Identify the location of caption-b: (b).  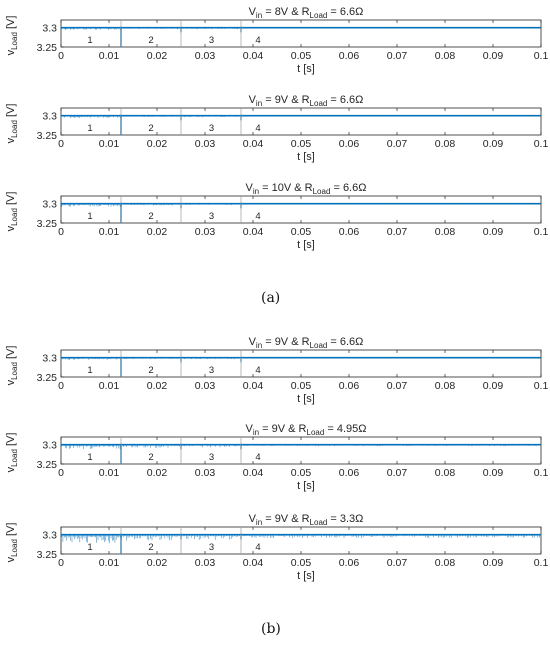
(271, 629).